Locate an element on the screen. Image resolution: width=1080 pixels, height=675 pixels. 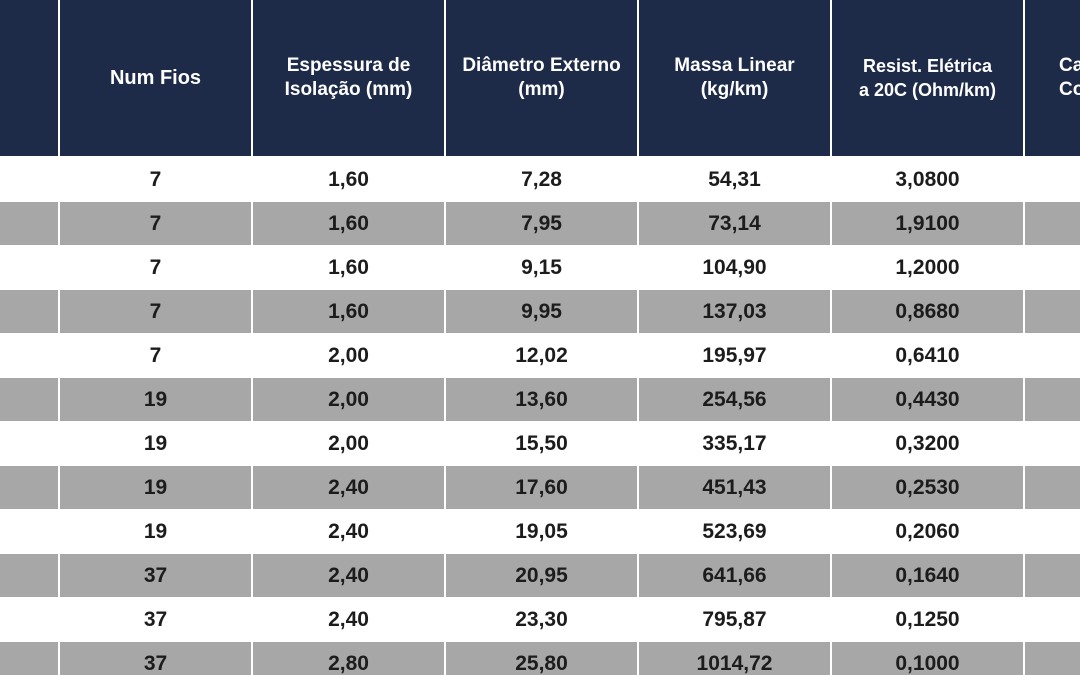
cell-diametro: 15,50 is located at coordinates (541, 444).